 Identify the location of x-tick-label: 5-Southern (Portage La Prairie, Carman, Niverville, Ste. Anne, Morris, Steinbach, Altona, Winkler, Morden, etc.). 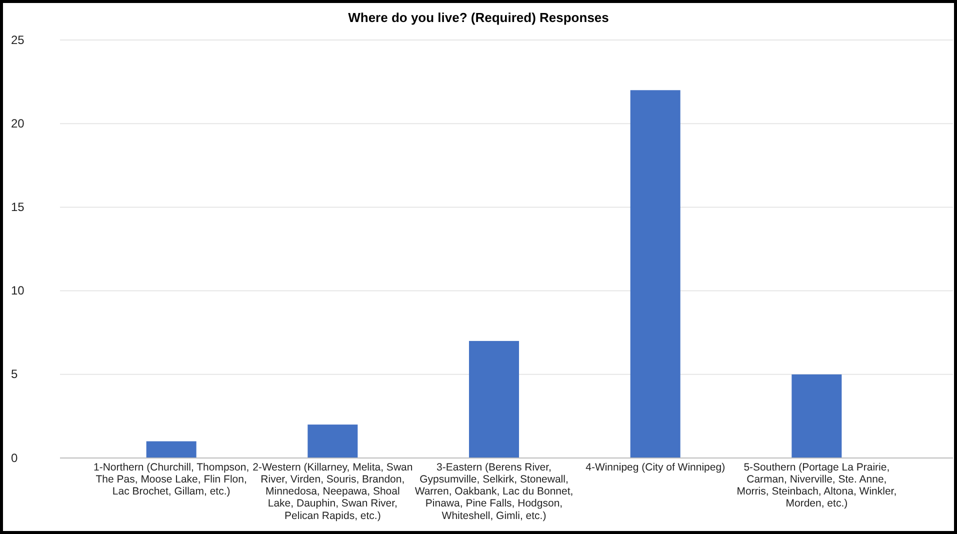
(816, 485).